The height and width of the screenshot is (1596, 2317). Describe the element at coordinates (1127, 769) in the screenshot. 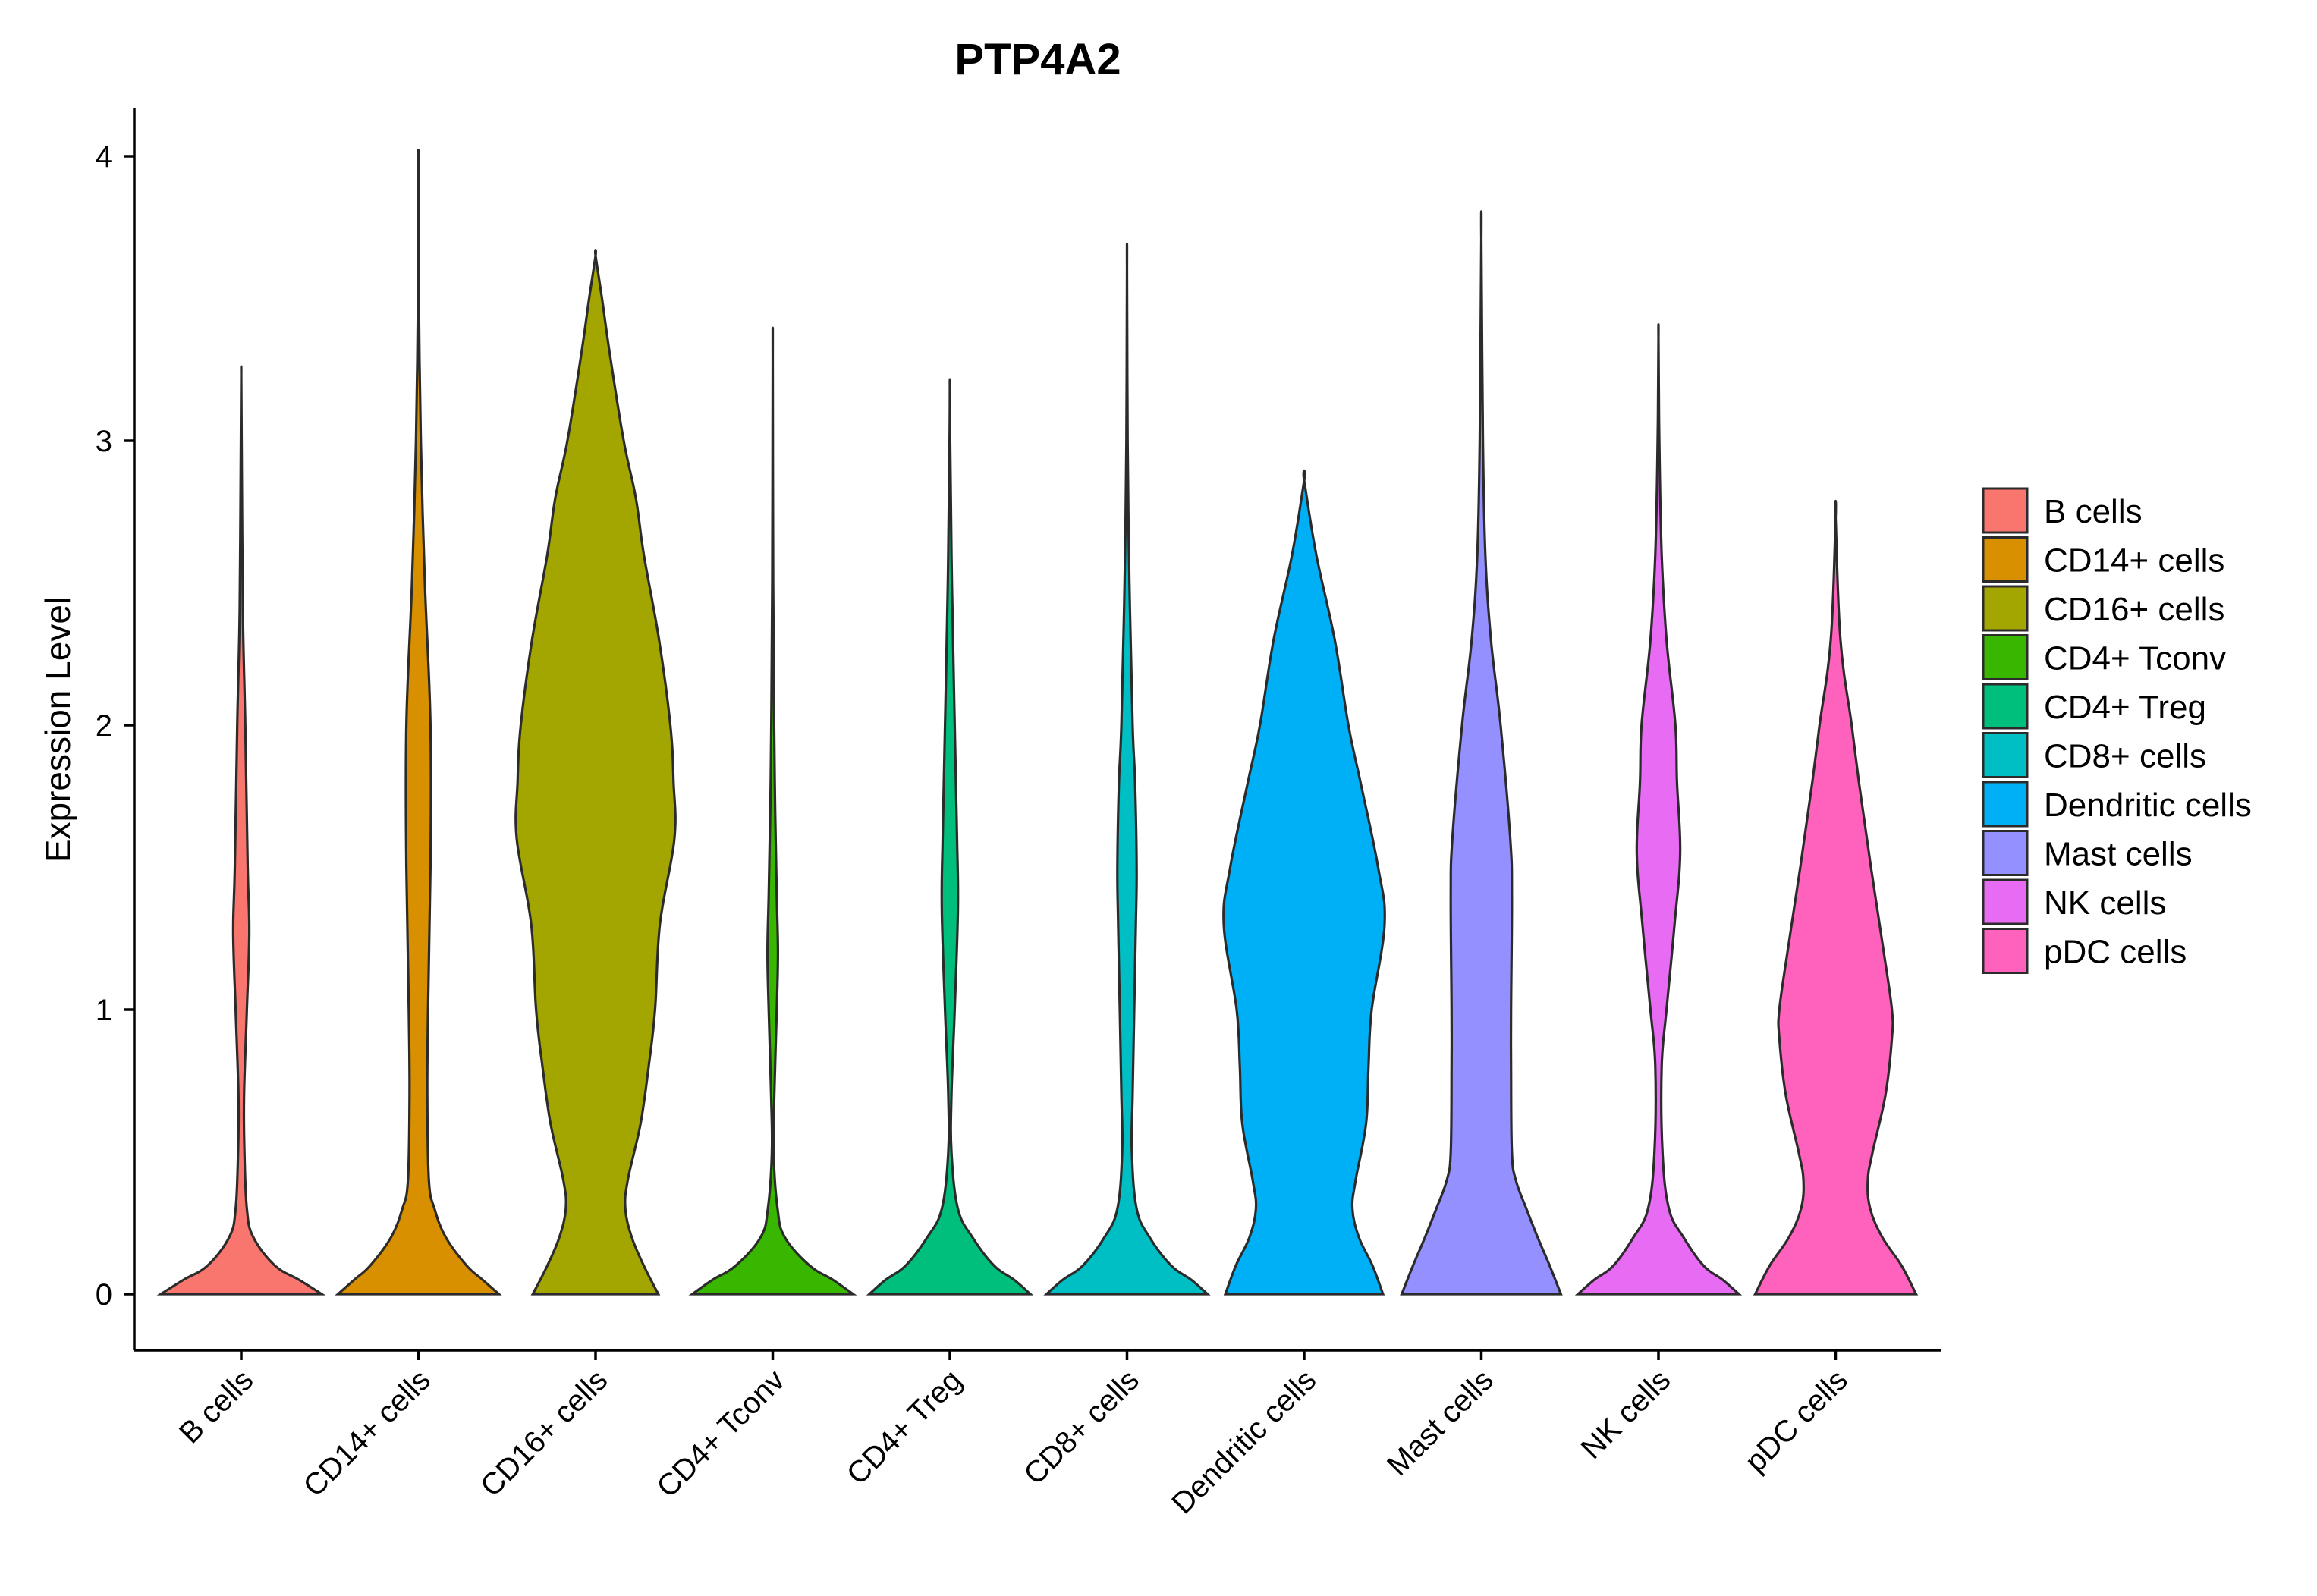

I see `violin-cd8-cells` at that location.